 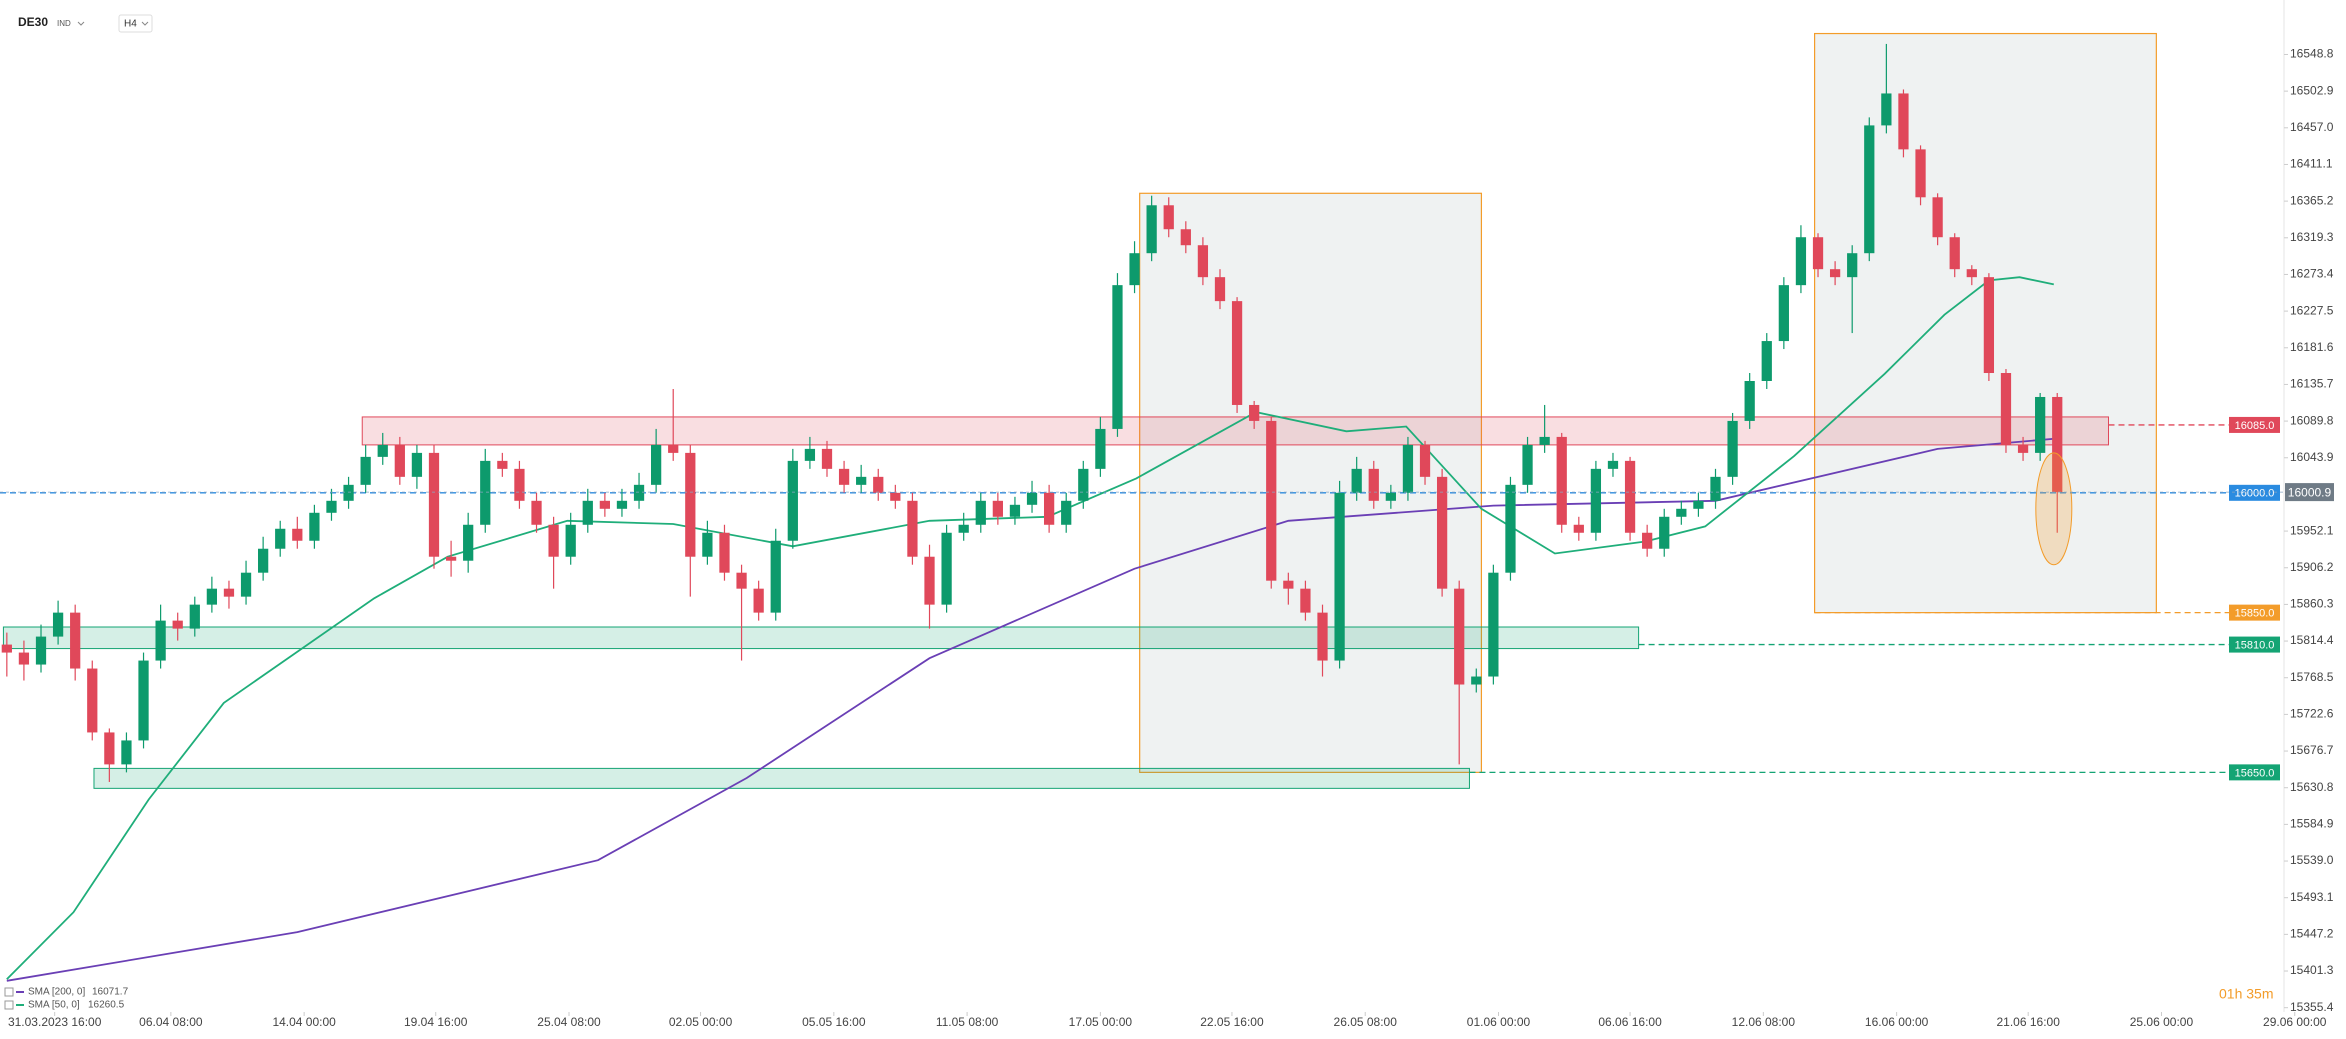 What do you see at coordinates (2312, 237) in the screenshot?
I see `y-tick-label: 16319.3` at bounding box center [2312, 237].